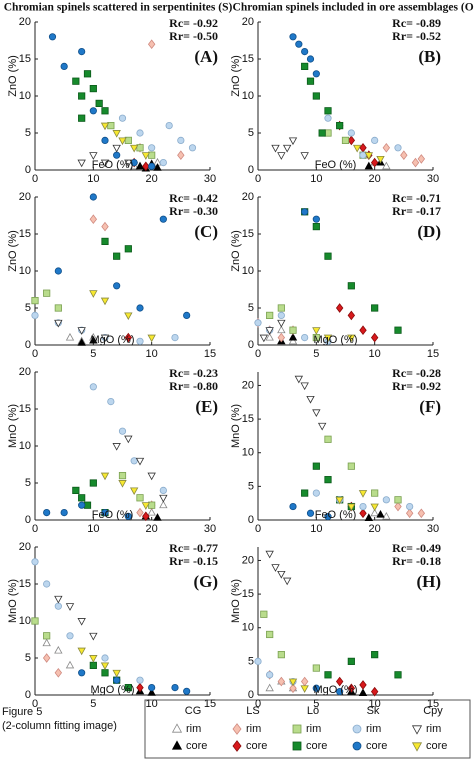 The image size is (474, 760). I want to click on x-tick-label: 30, so click(210, 179).